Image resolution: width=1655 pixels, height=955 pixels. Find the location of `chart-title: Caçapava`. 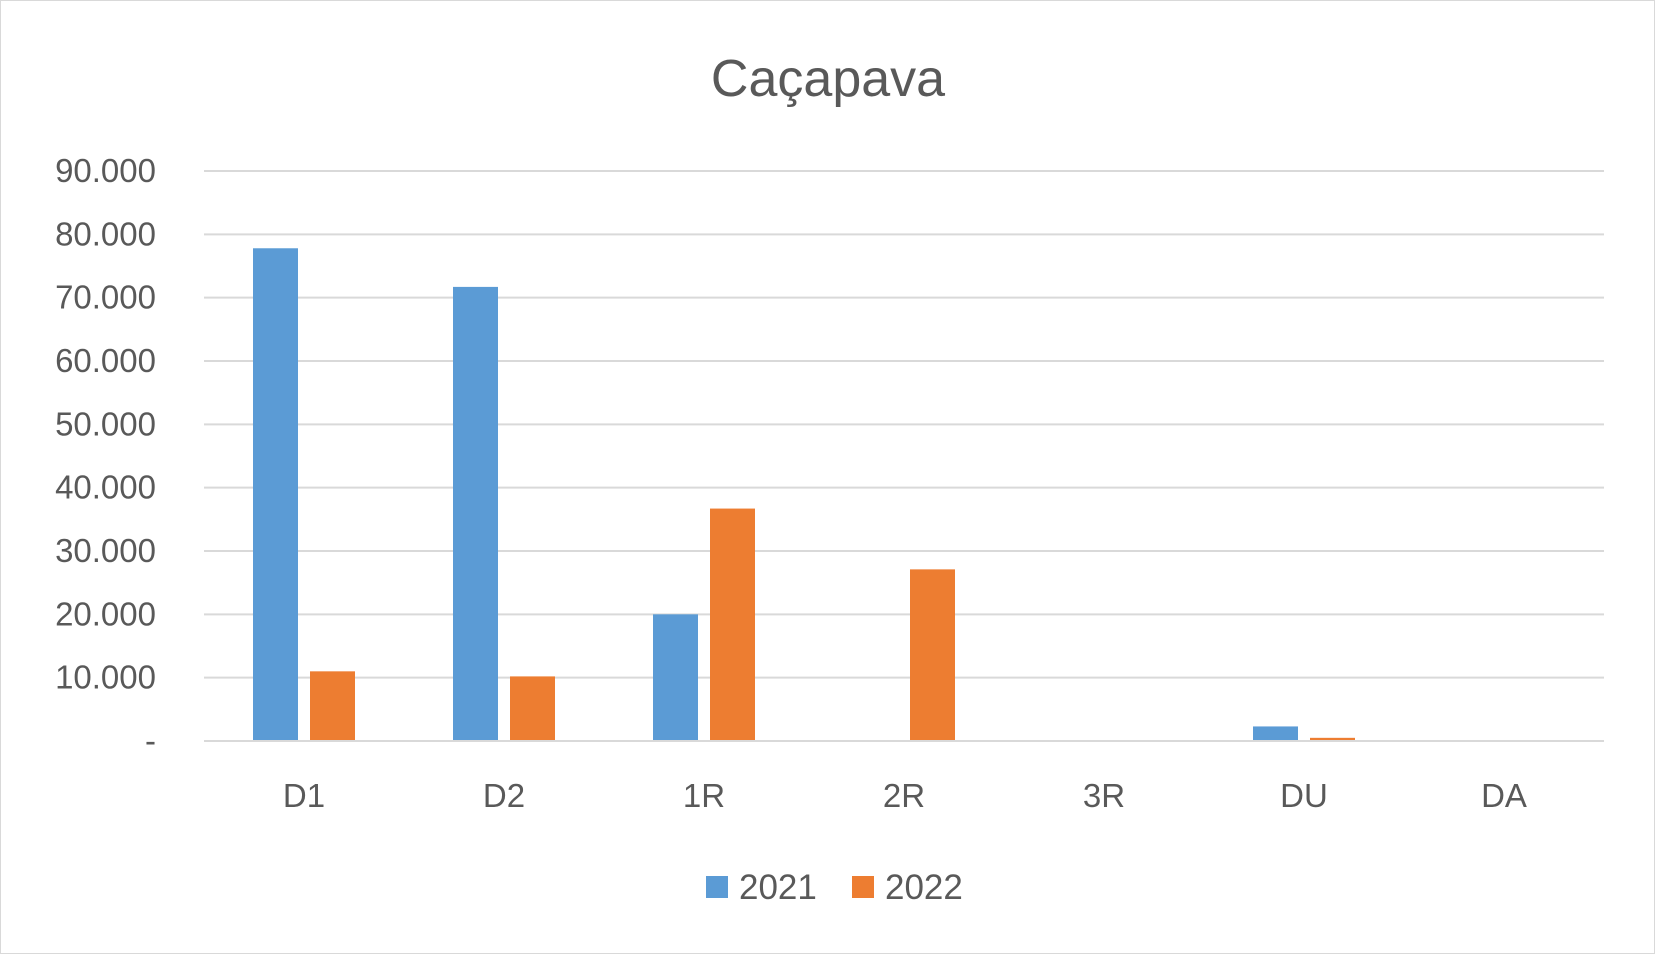

chart-title: Caçapava is located at coordinates (828, 79).